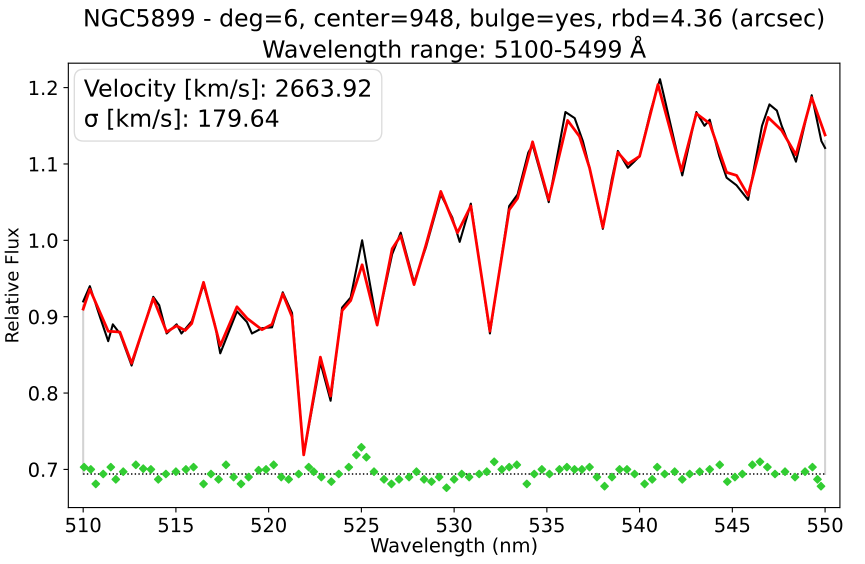 The height and width of the screenshot is (564, 865). I want to click on y-tick-label: 0.9, so click(43, 317).